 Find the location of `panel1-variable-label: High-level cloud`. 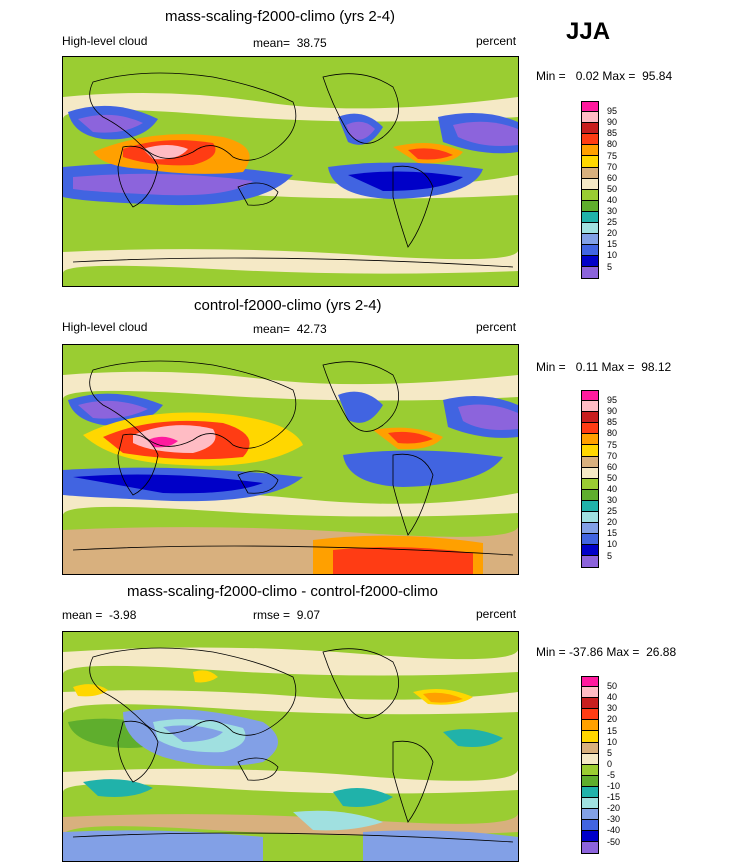

panel1-variable-label: High-level cloud is located at coordinates (105, 41).